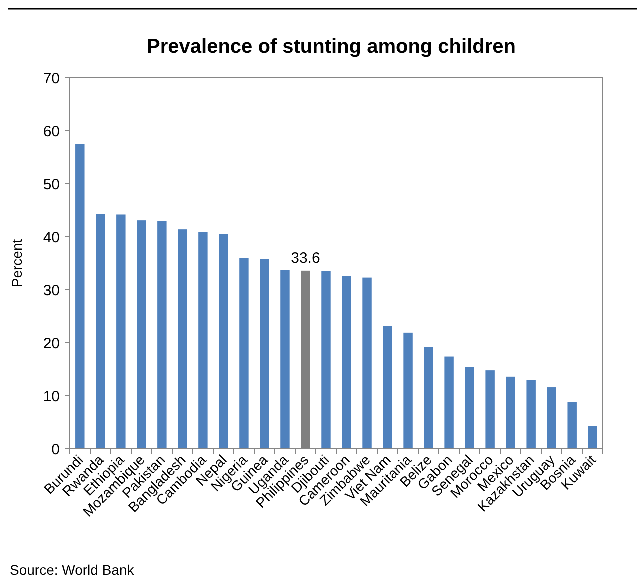 This screenshot has height=587, width=637. I want to click on y-tick-label: 30, so click(51, 291).